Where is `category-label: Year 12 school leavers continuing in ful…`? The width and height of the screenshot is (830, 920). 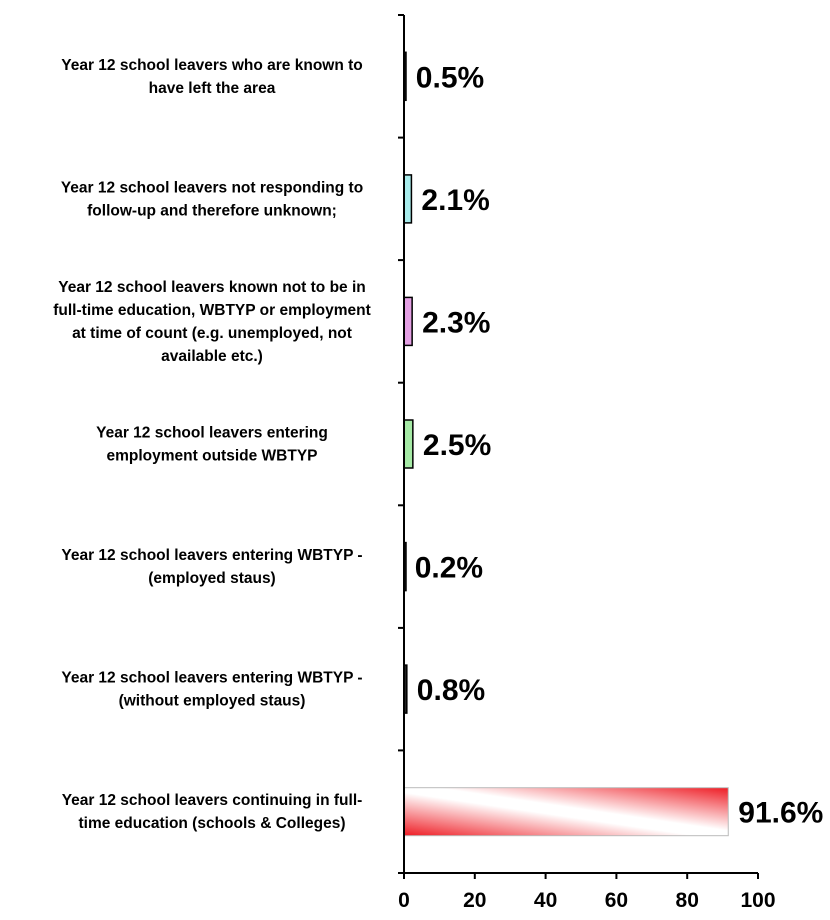
category-label: Year 12 school leavers continuing in ful… is located at coordinates (212, 812).